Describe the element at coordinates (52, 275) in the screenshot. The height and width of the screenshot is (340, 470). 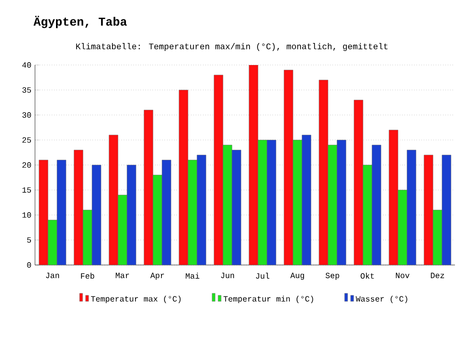
I see `x-tick-label: Jan` at that location.